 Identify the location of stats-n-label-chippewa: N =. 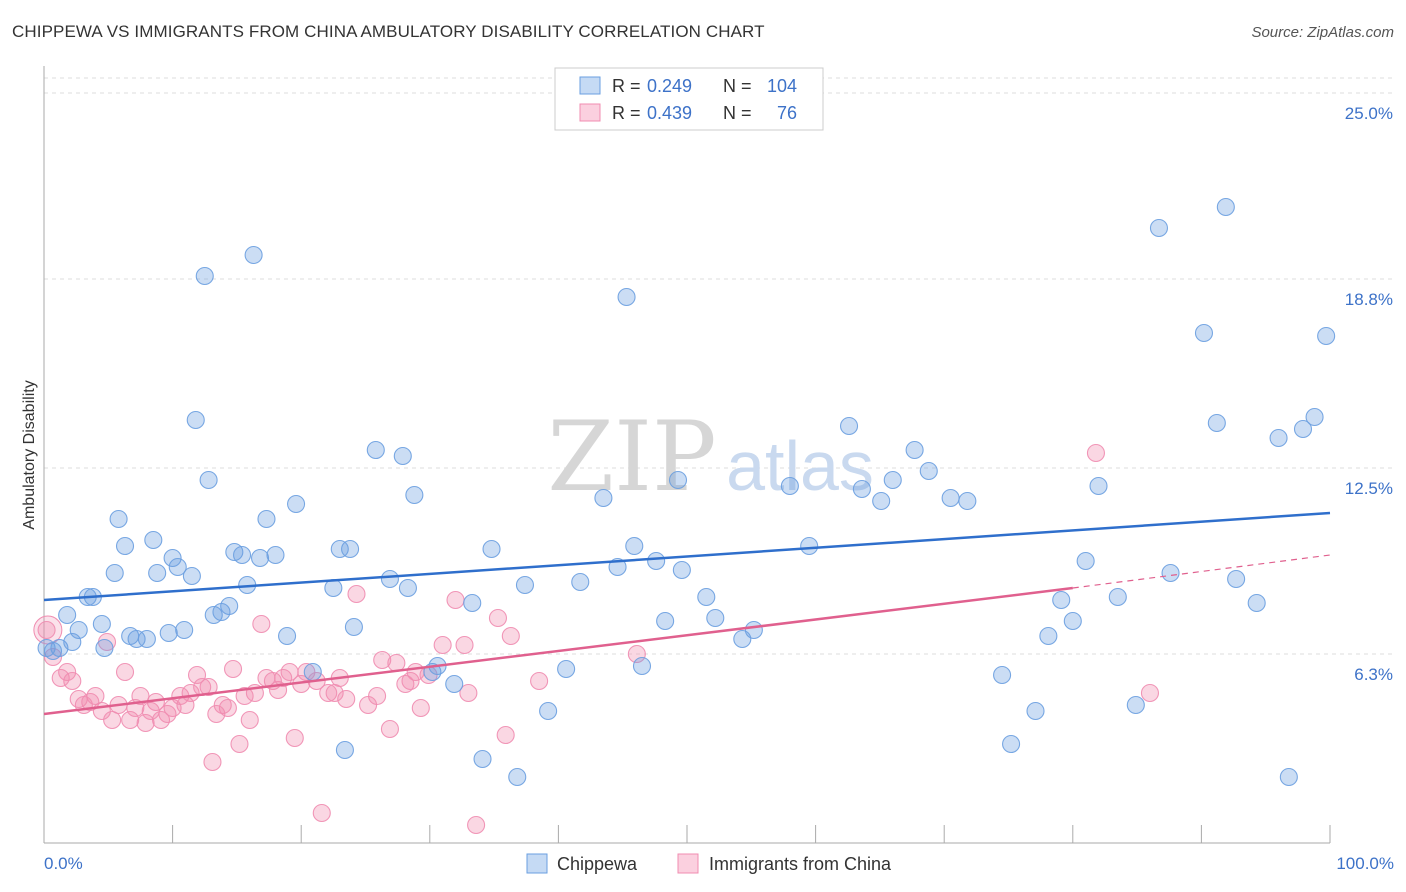
(737, 86).